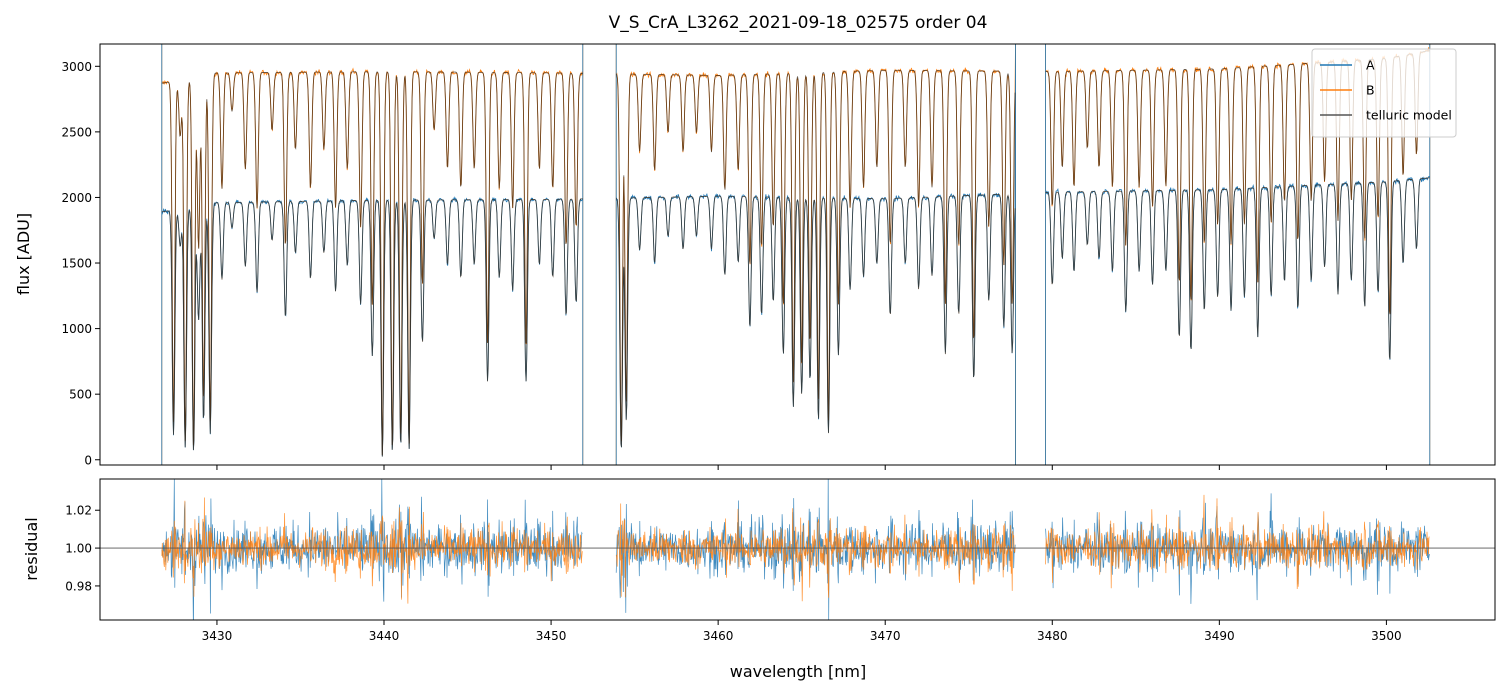  Describe the element at coordinates (1409, 115) in the screenshot. I see `legend-label-2: telluric model` at that location.